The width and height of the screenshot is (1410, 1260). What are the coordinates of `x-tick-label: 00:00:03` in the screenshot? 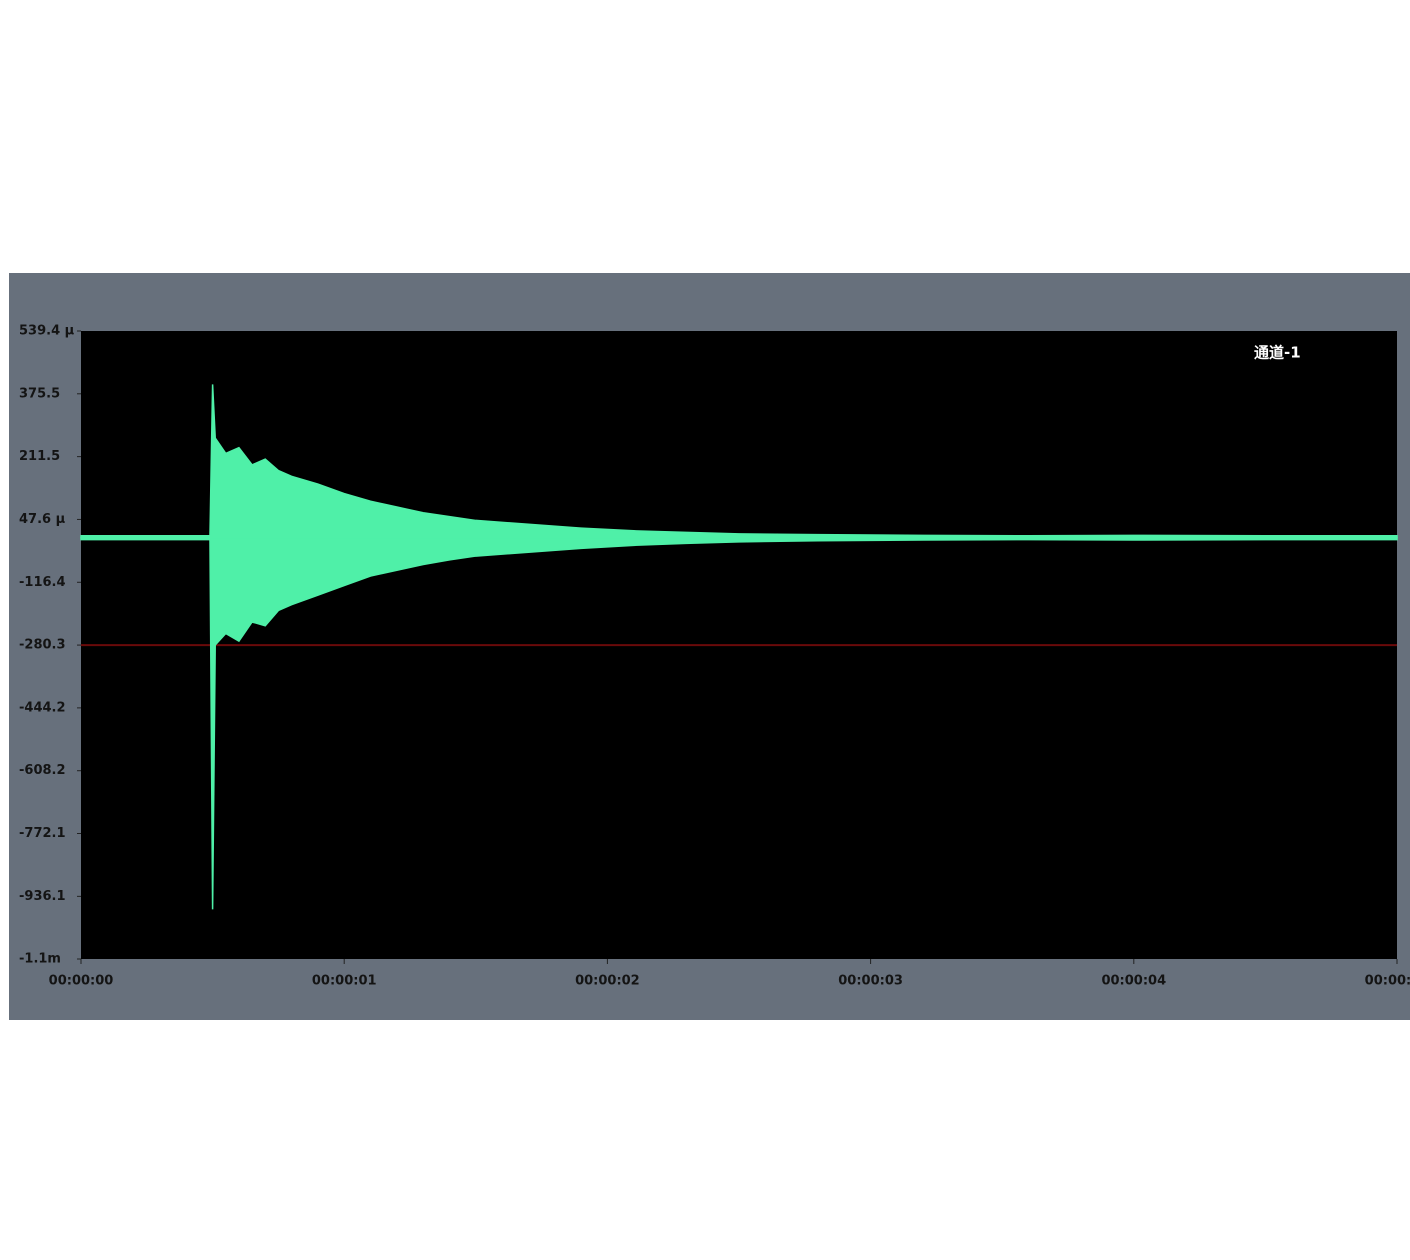 It's located at (870, 981).